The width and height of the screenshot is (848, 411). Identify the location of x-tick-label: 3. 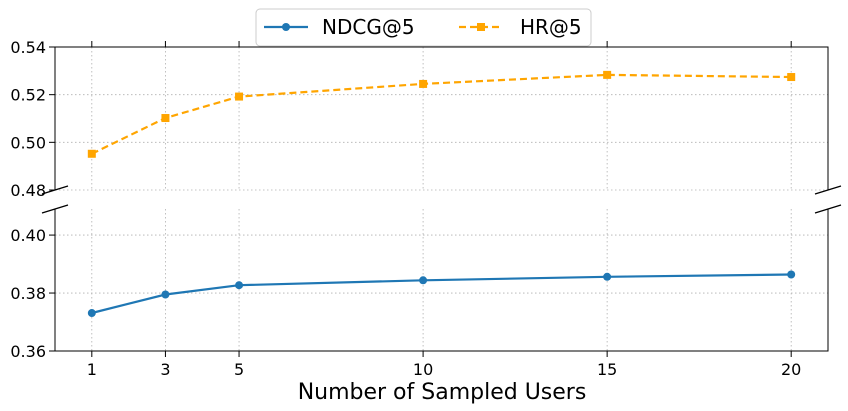
(165, 369).